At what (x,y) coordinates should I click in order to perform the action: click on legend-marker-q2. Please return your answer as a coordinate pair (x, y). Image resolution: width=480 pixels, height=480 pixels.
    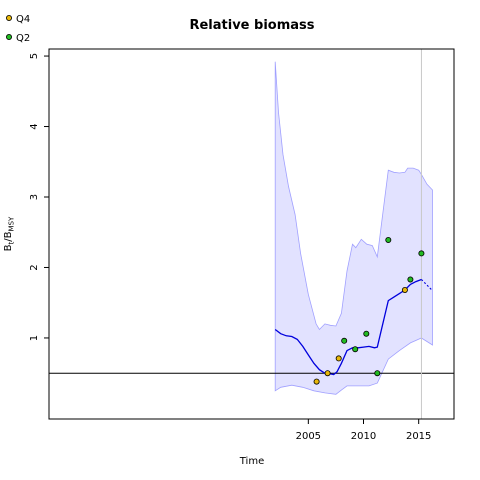
    Looking at the image, I should click on (9, 37).